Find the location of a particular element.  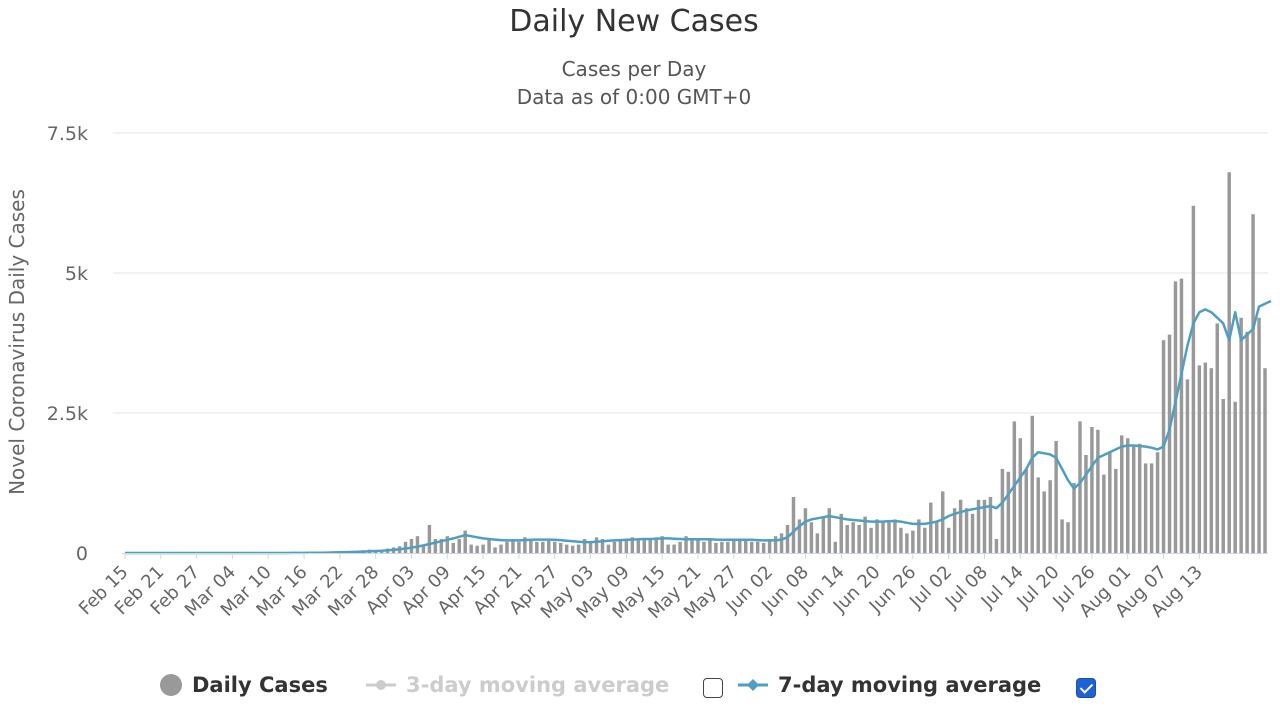

chart-subtitle: Cases per Day is located at coordinates (634, 69).